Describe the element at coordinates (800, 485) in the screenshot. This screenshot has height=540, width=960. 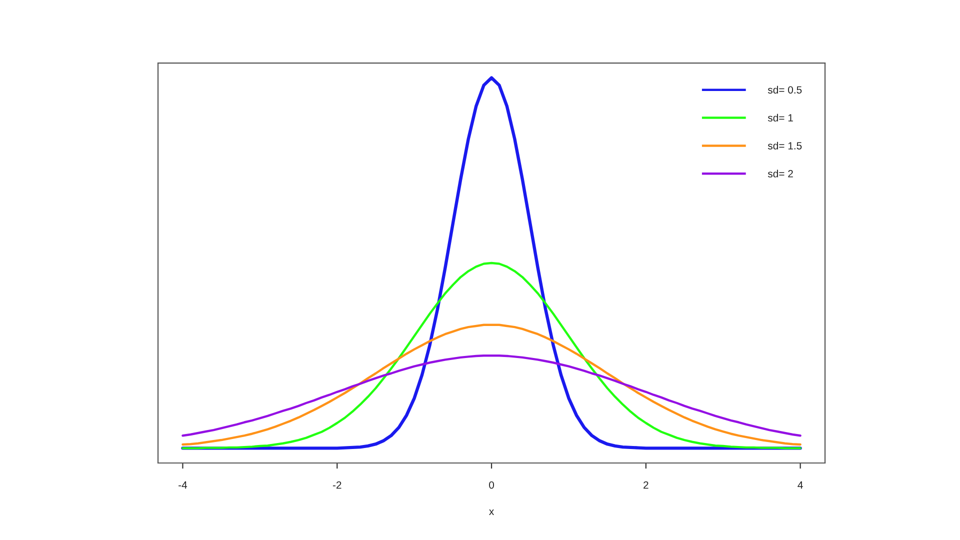
I see `x-tick-label: 4` at that location.